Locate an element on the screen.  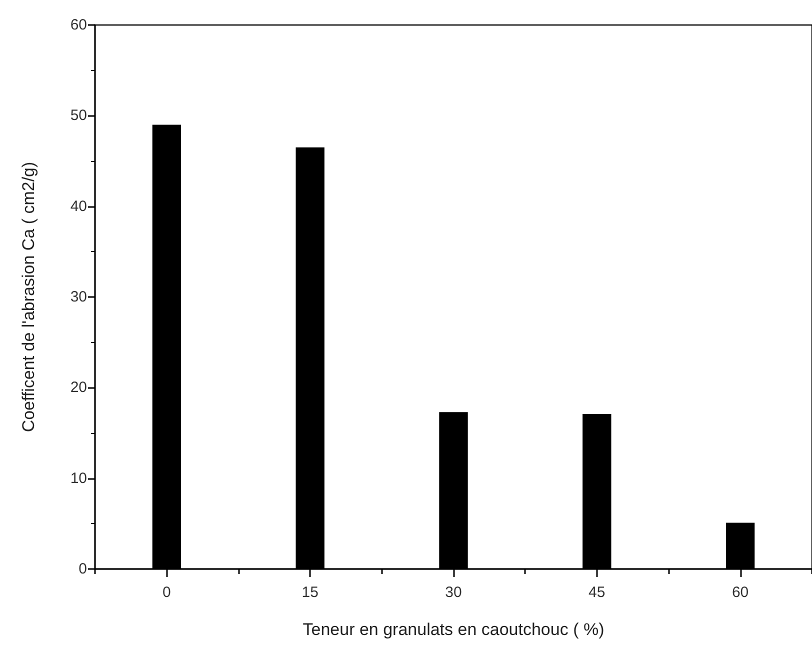
y-tick-label: 30 is located at coordinates (78, 297).